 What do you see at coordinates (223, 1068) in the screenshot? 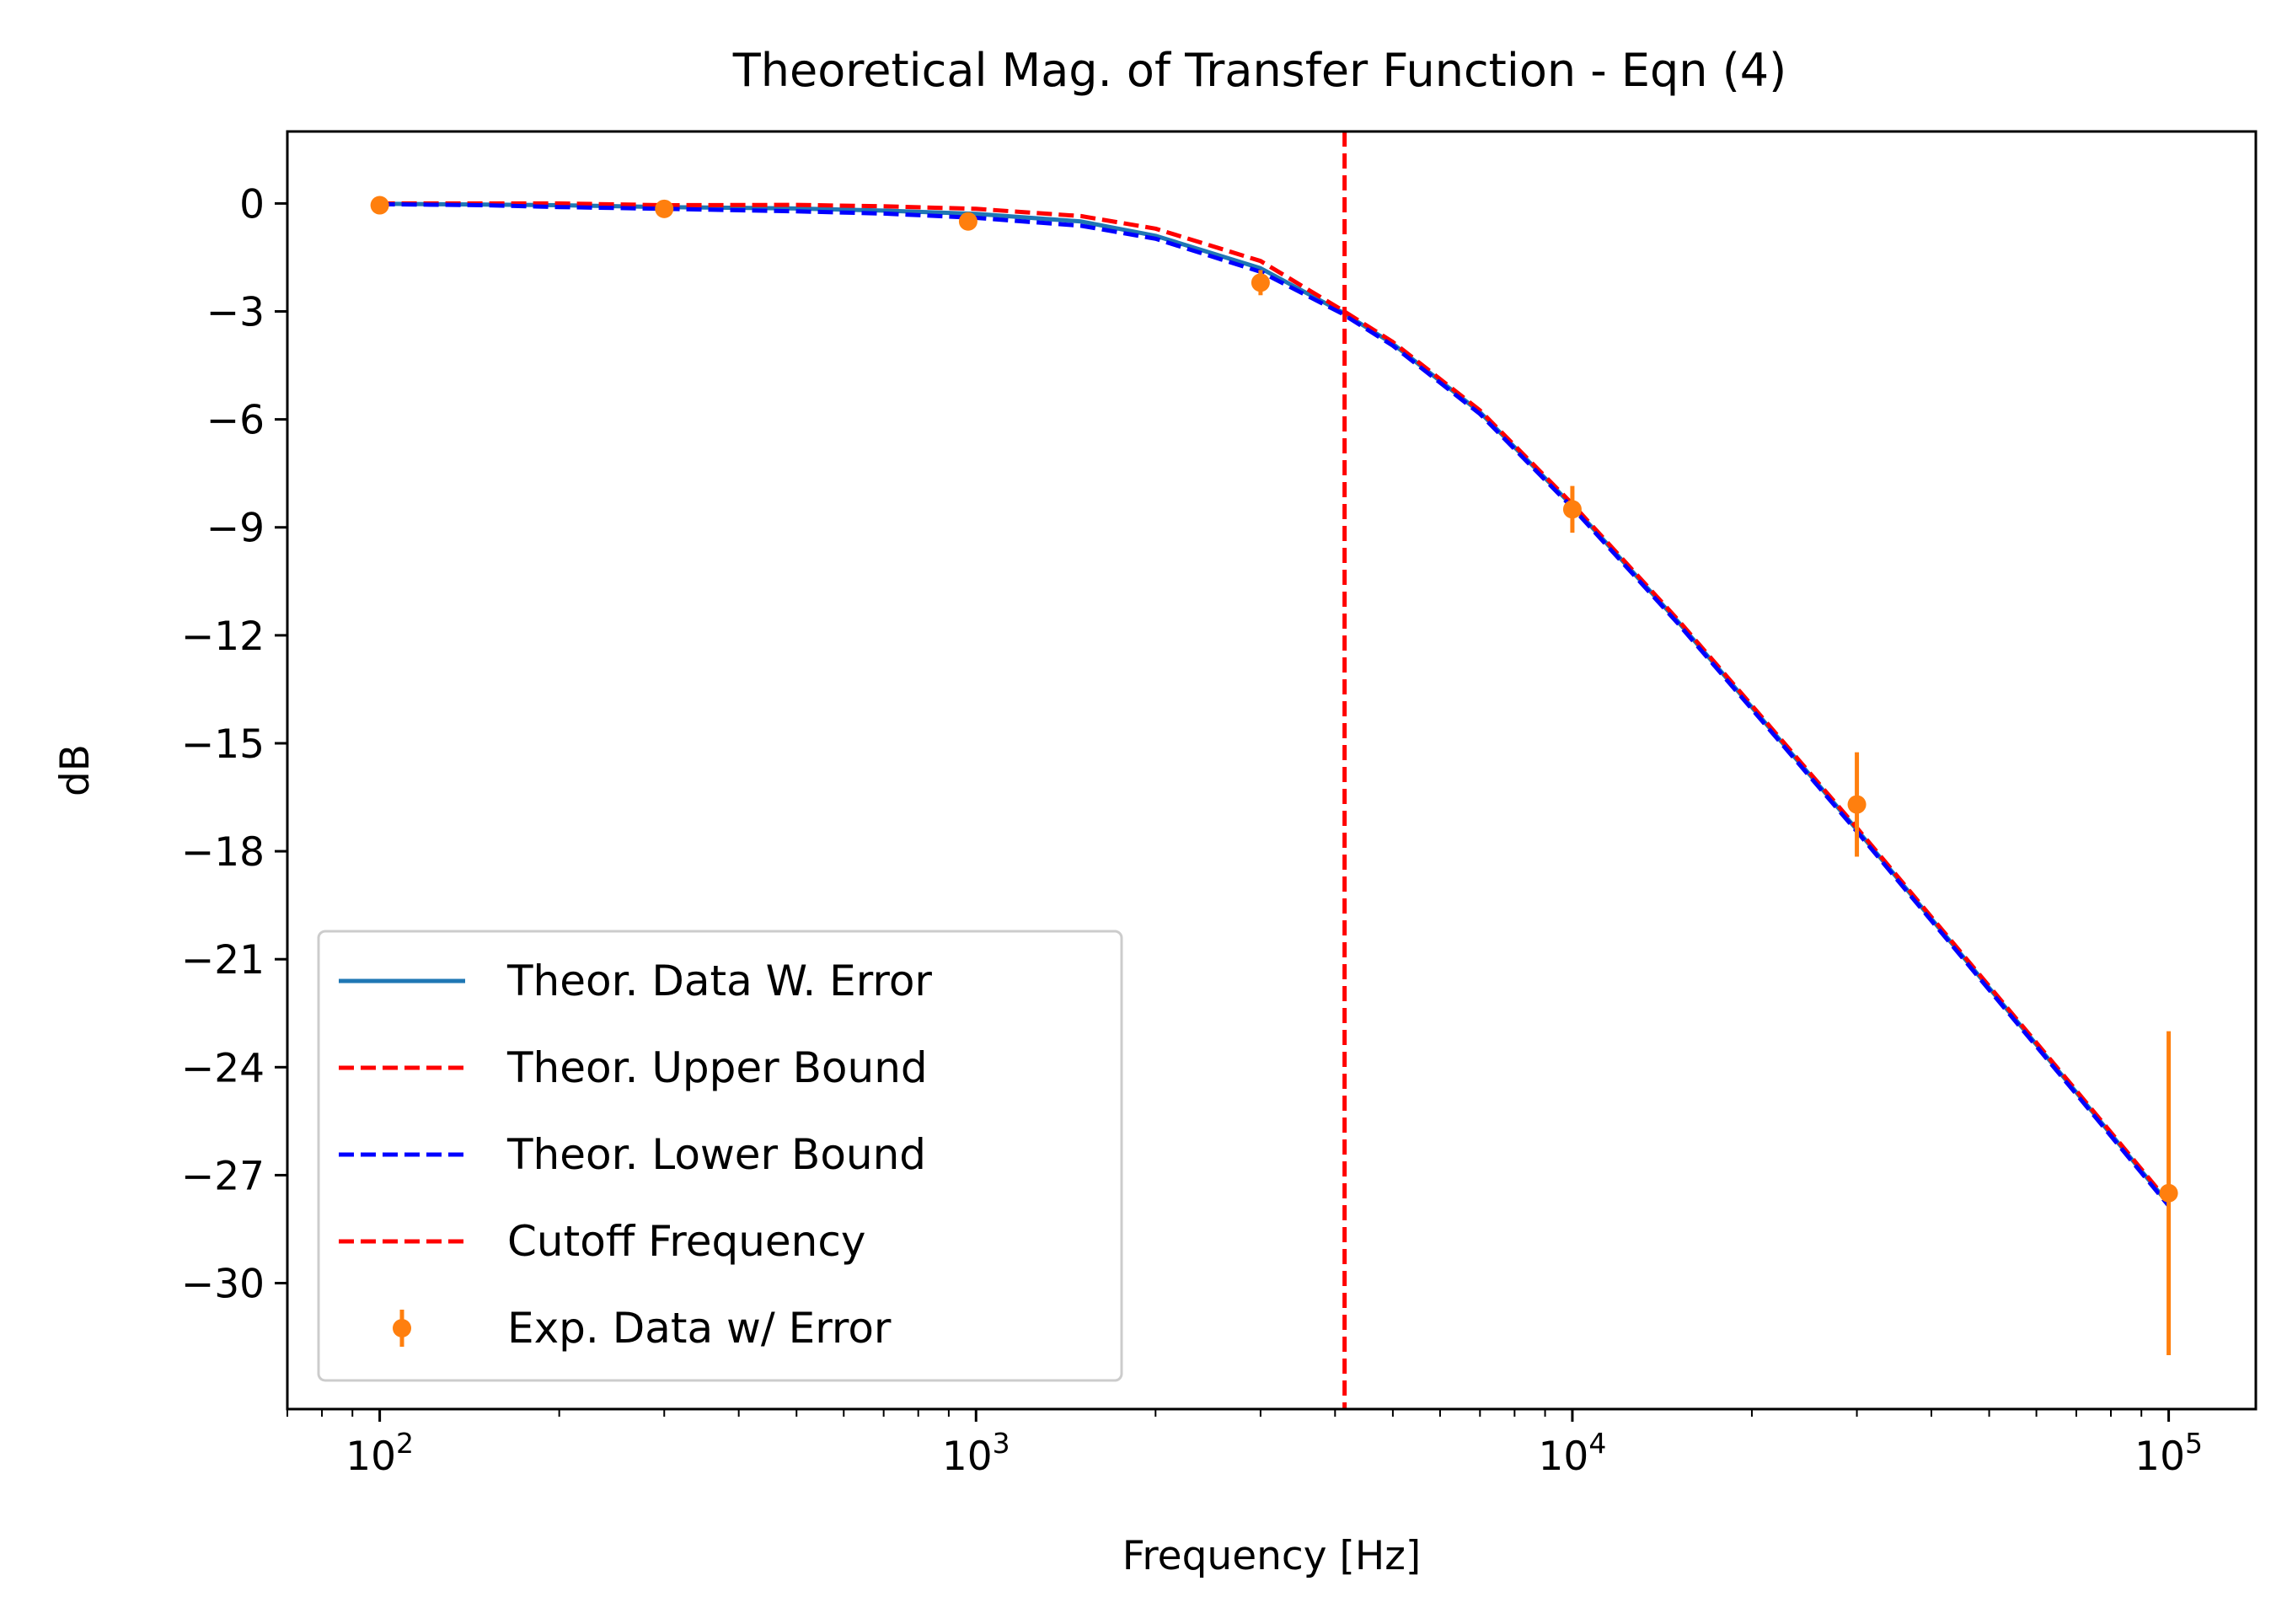
I see `y-tick-label: −24` at bounding box center [223, 1068].